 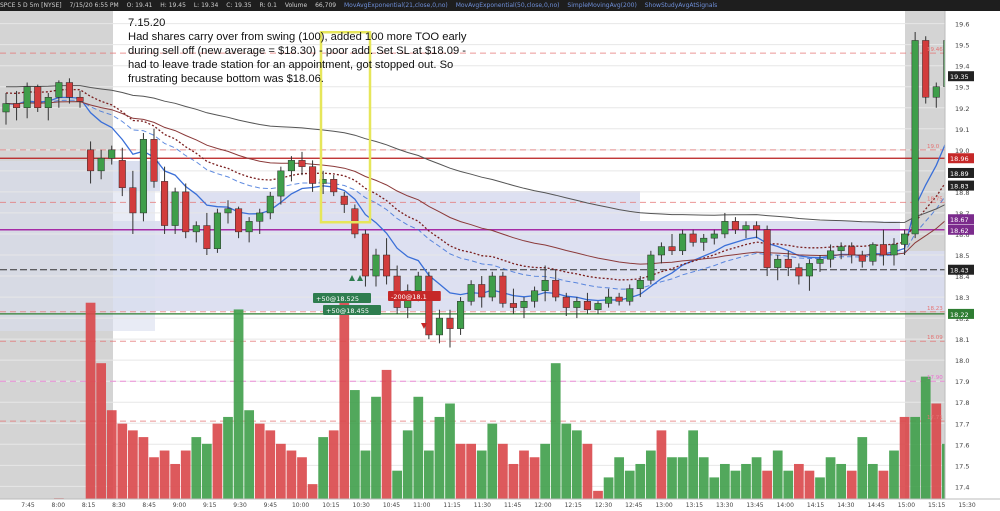 I want to click on price-tick-label: 18.8, so click(x=962, y=193).